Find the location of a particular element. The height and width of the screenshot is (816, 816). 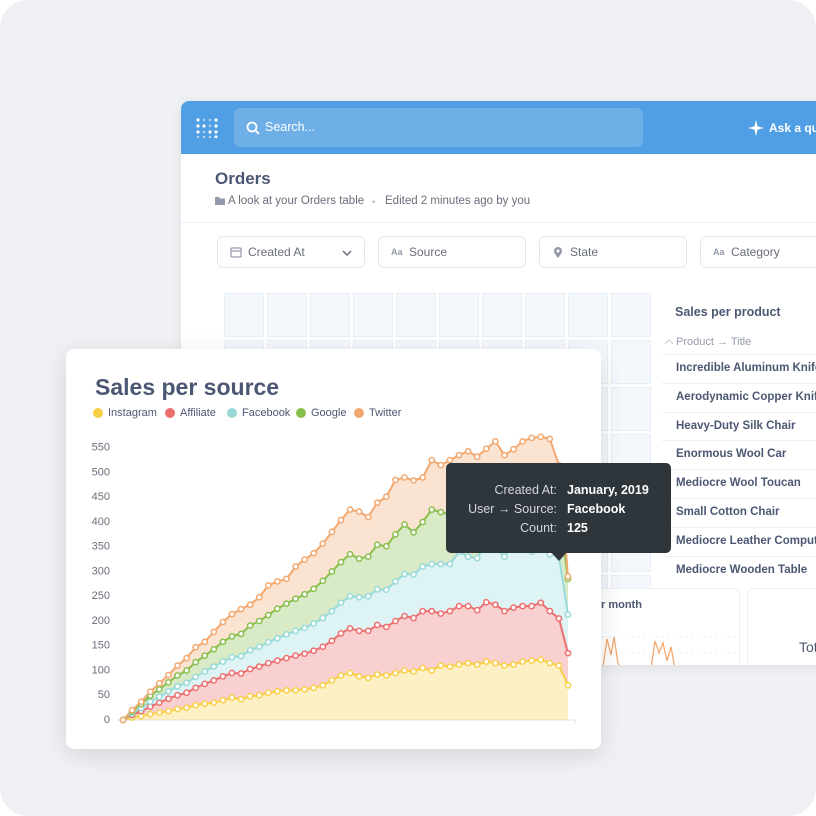

filter-button: Created At is located at coordinates (291, 252).